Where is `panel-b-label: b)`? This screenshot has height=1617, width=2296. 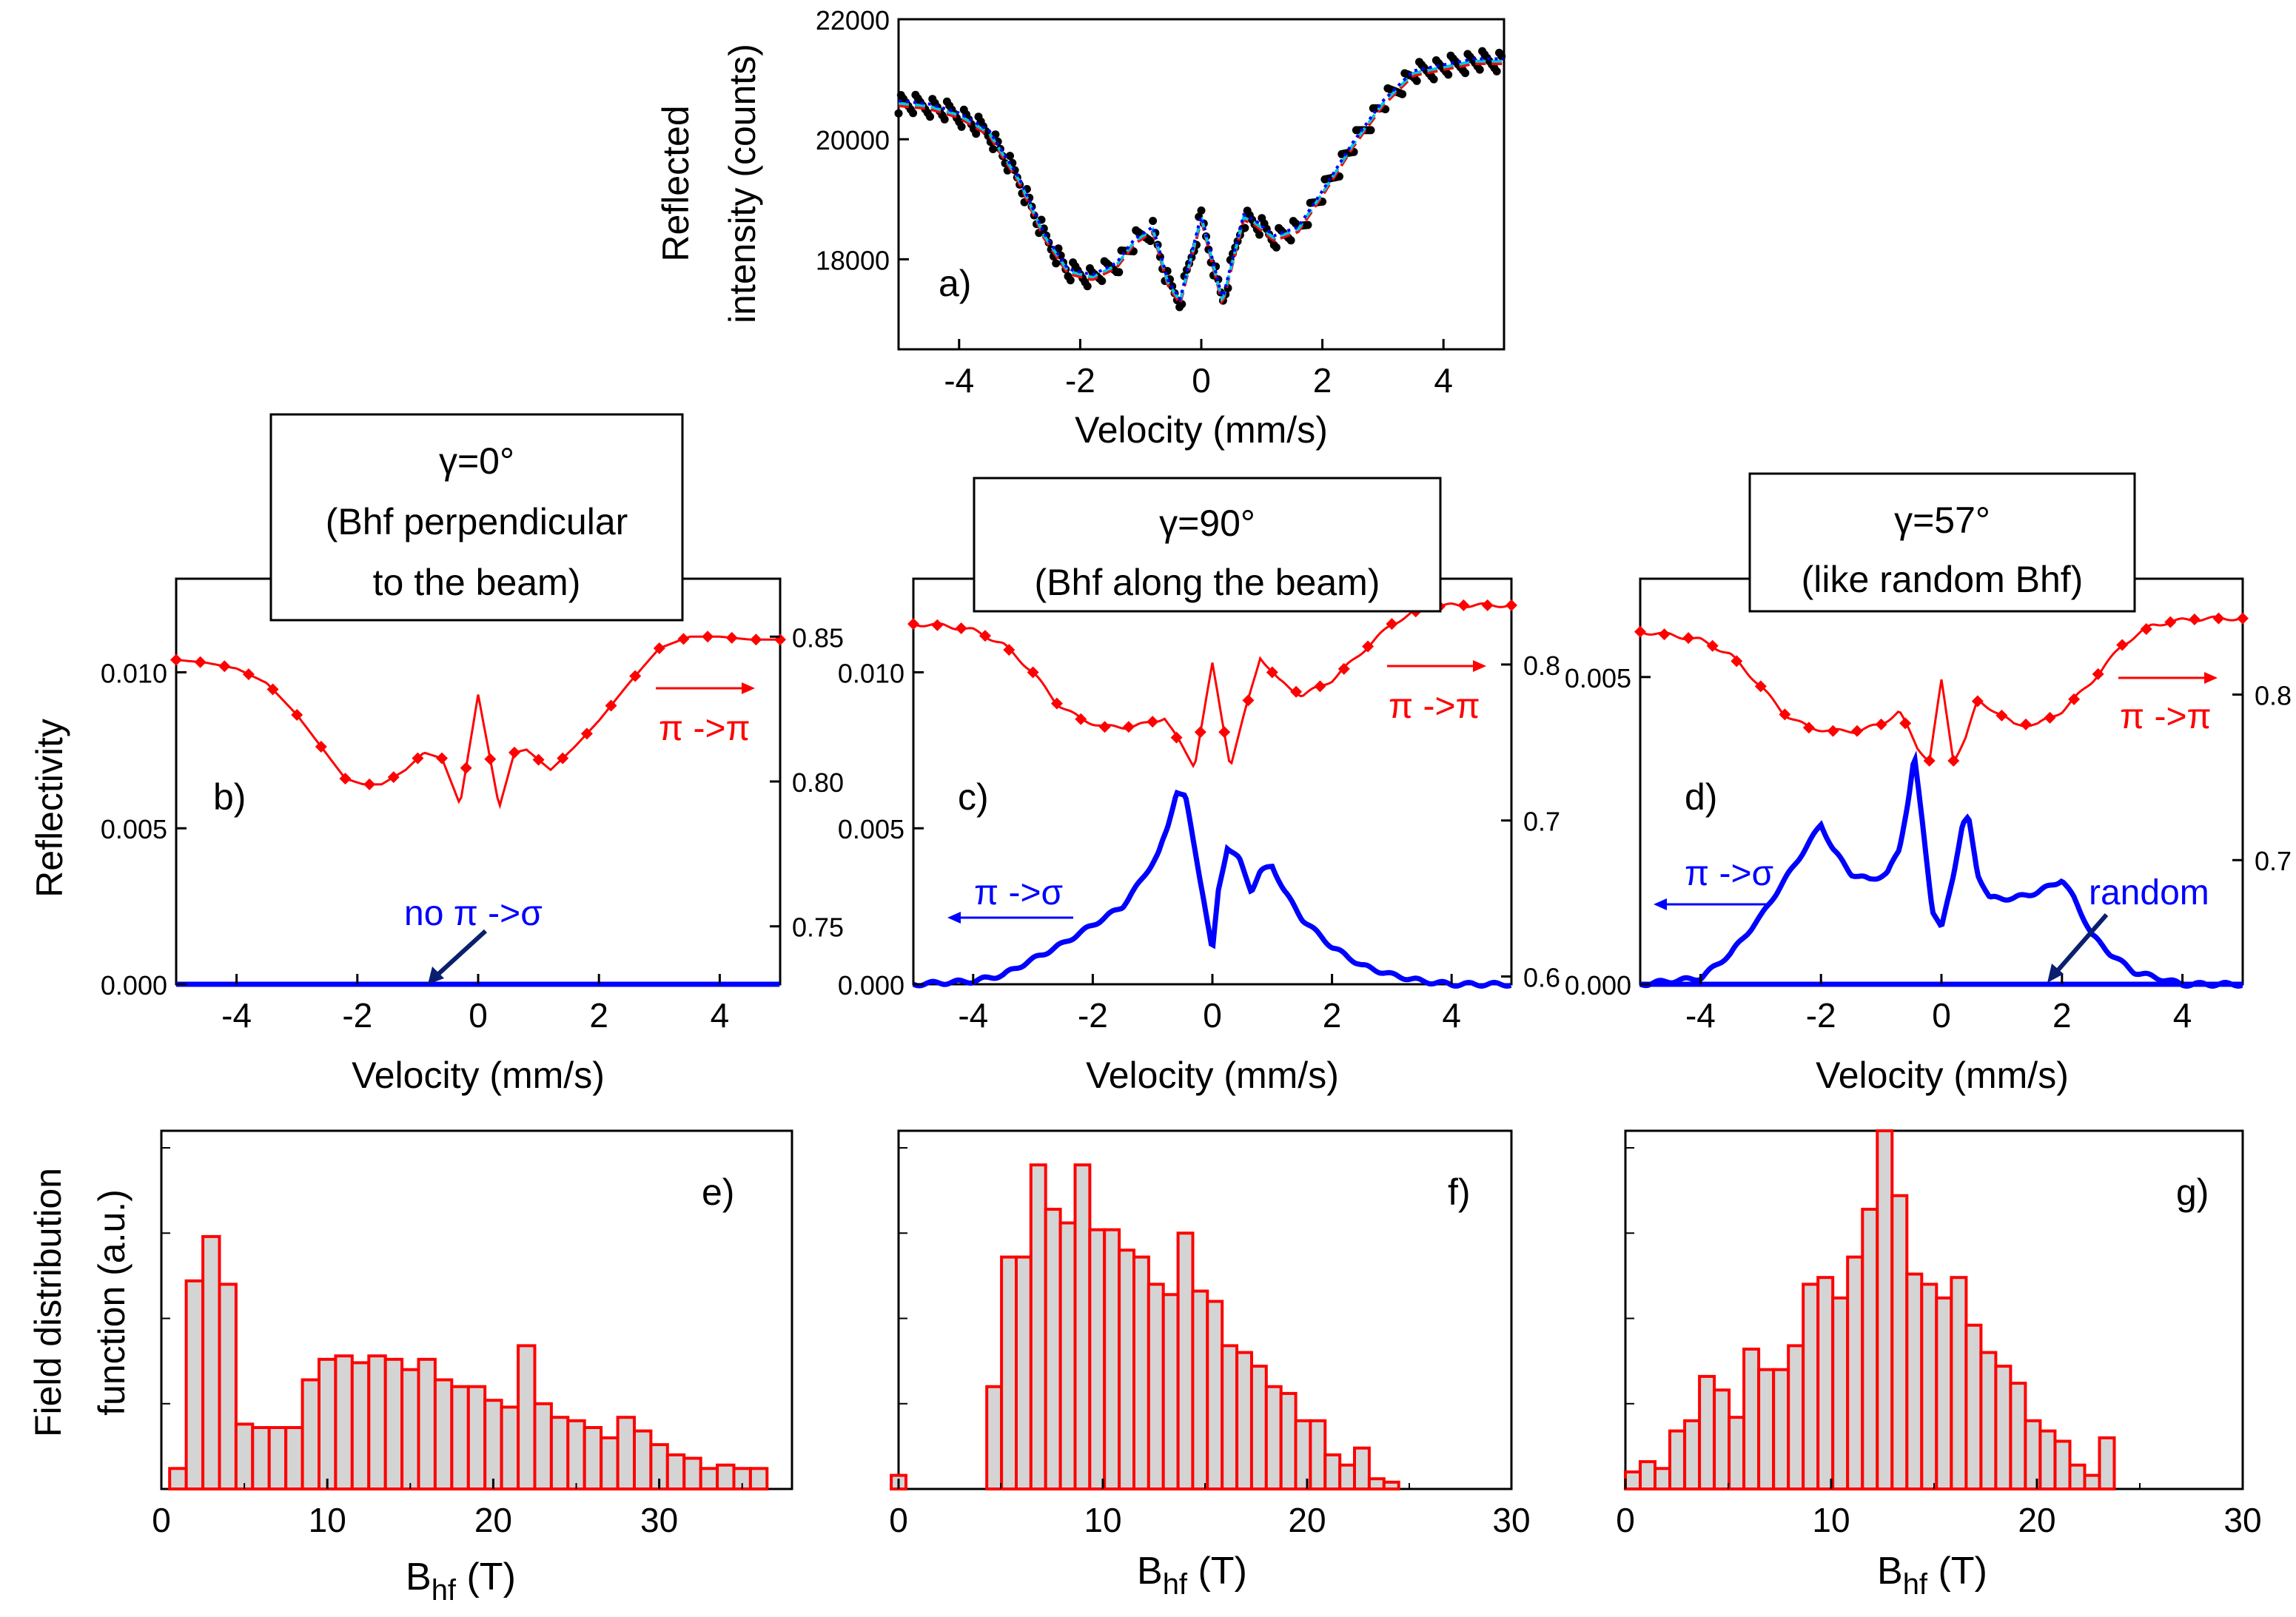 panel-b-label: b) is located at coordinates (230, 797).